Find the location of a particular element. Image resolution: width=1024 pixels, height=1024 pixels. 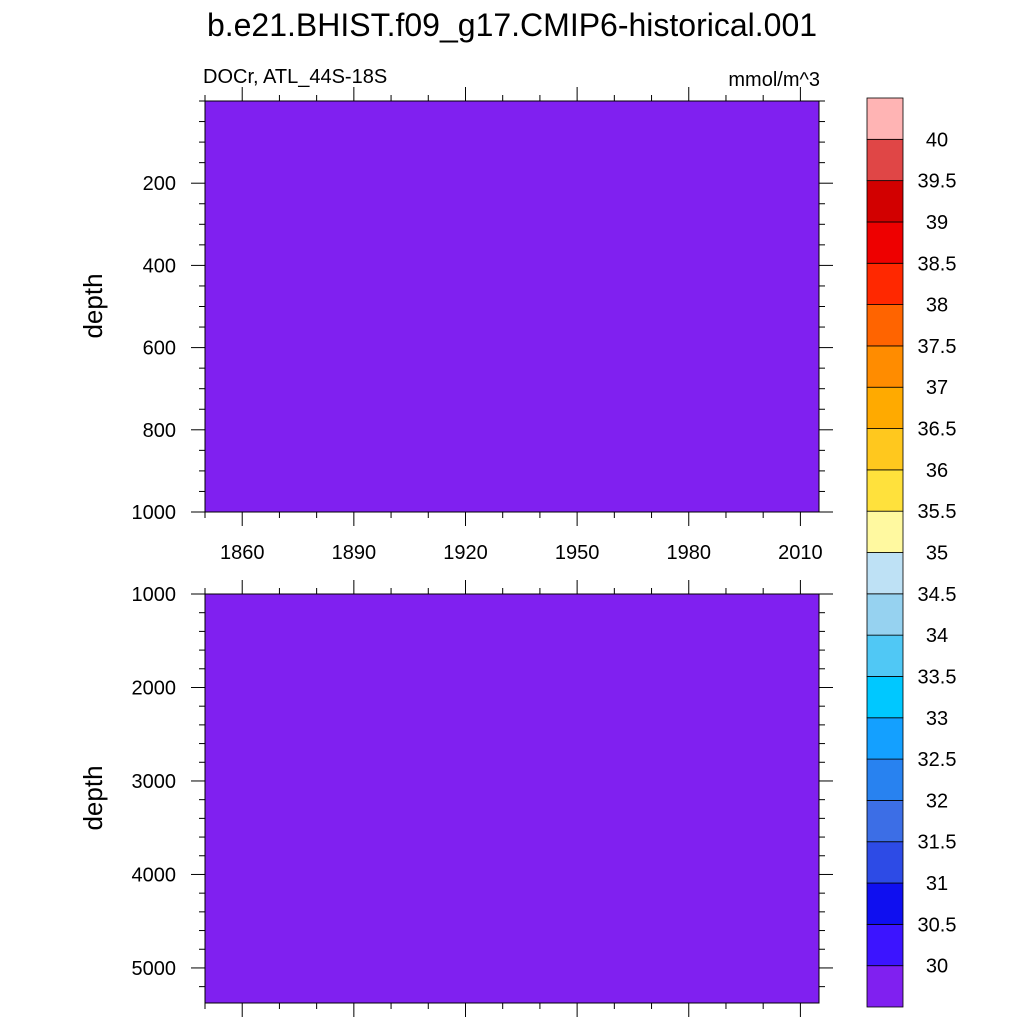

y-tick-label: 2000 is located at coordinates (154, 688).